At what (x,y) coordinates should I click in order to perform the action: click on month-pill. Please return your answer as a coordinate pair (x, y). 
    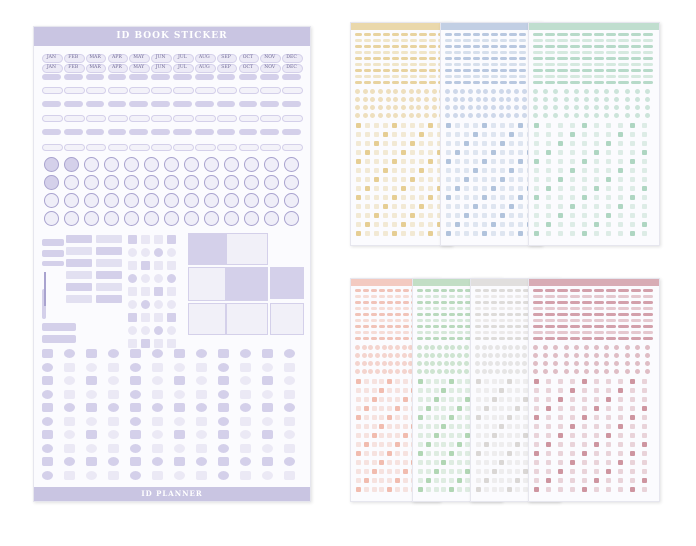
    Looking at the image, I should click on (52, 68).